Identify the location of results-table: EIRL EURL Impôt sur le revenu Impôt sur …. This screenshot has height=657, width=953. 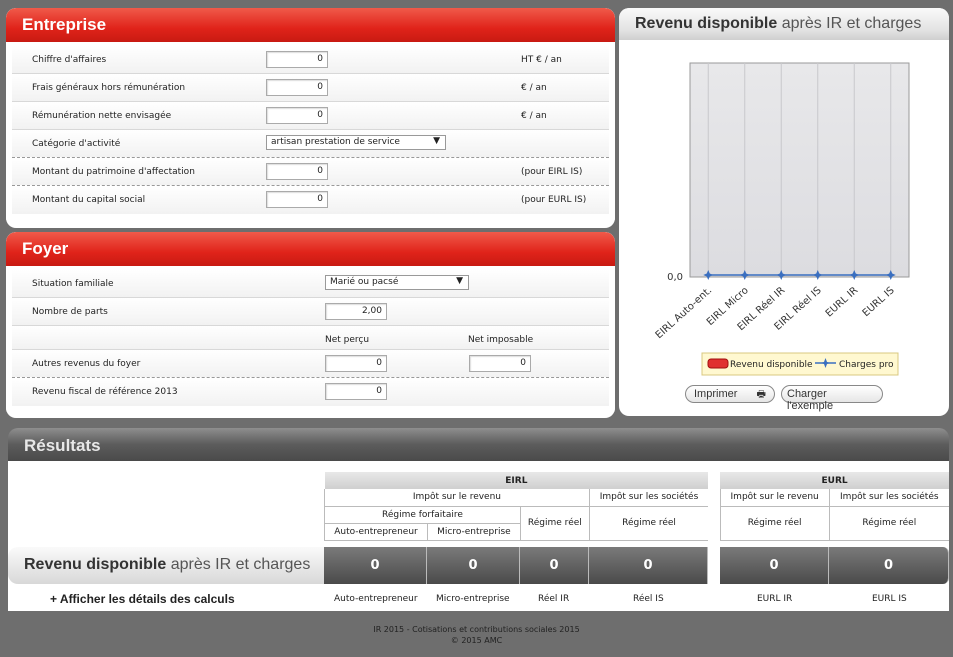
(636, 506).